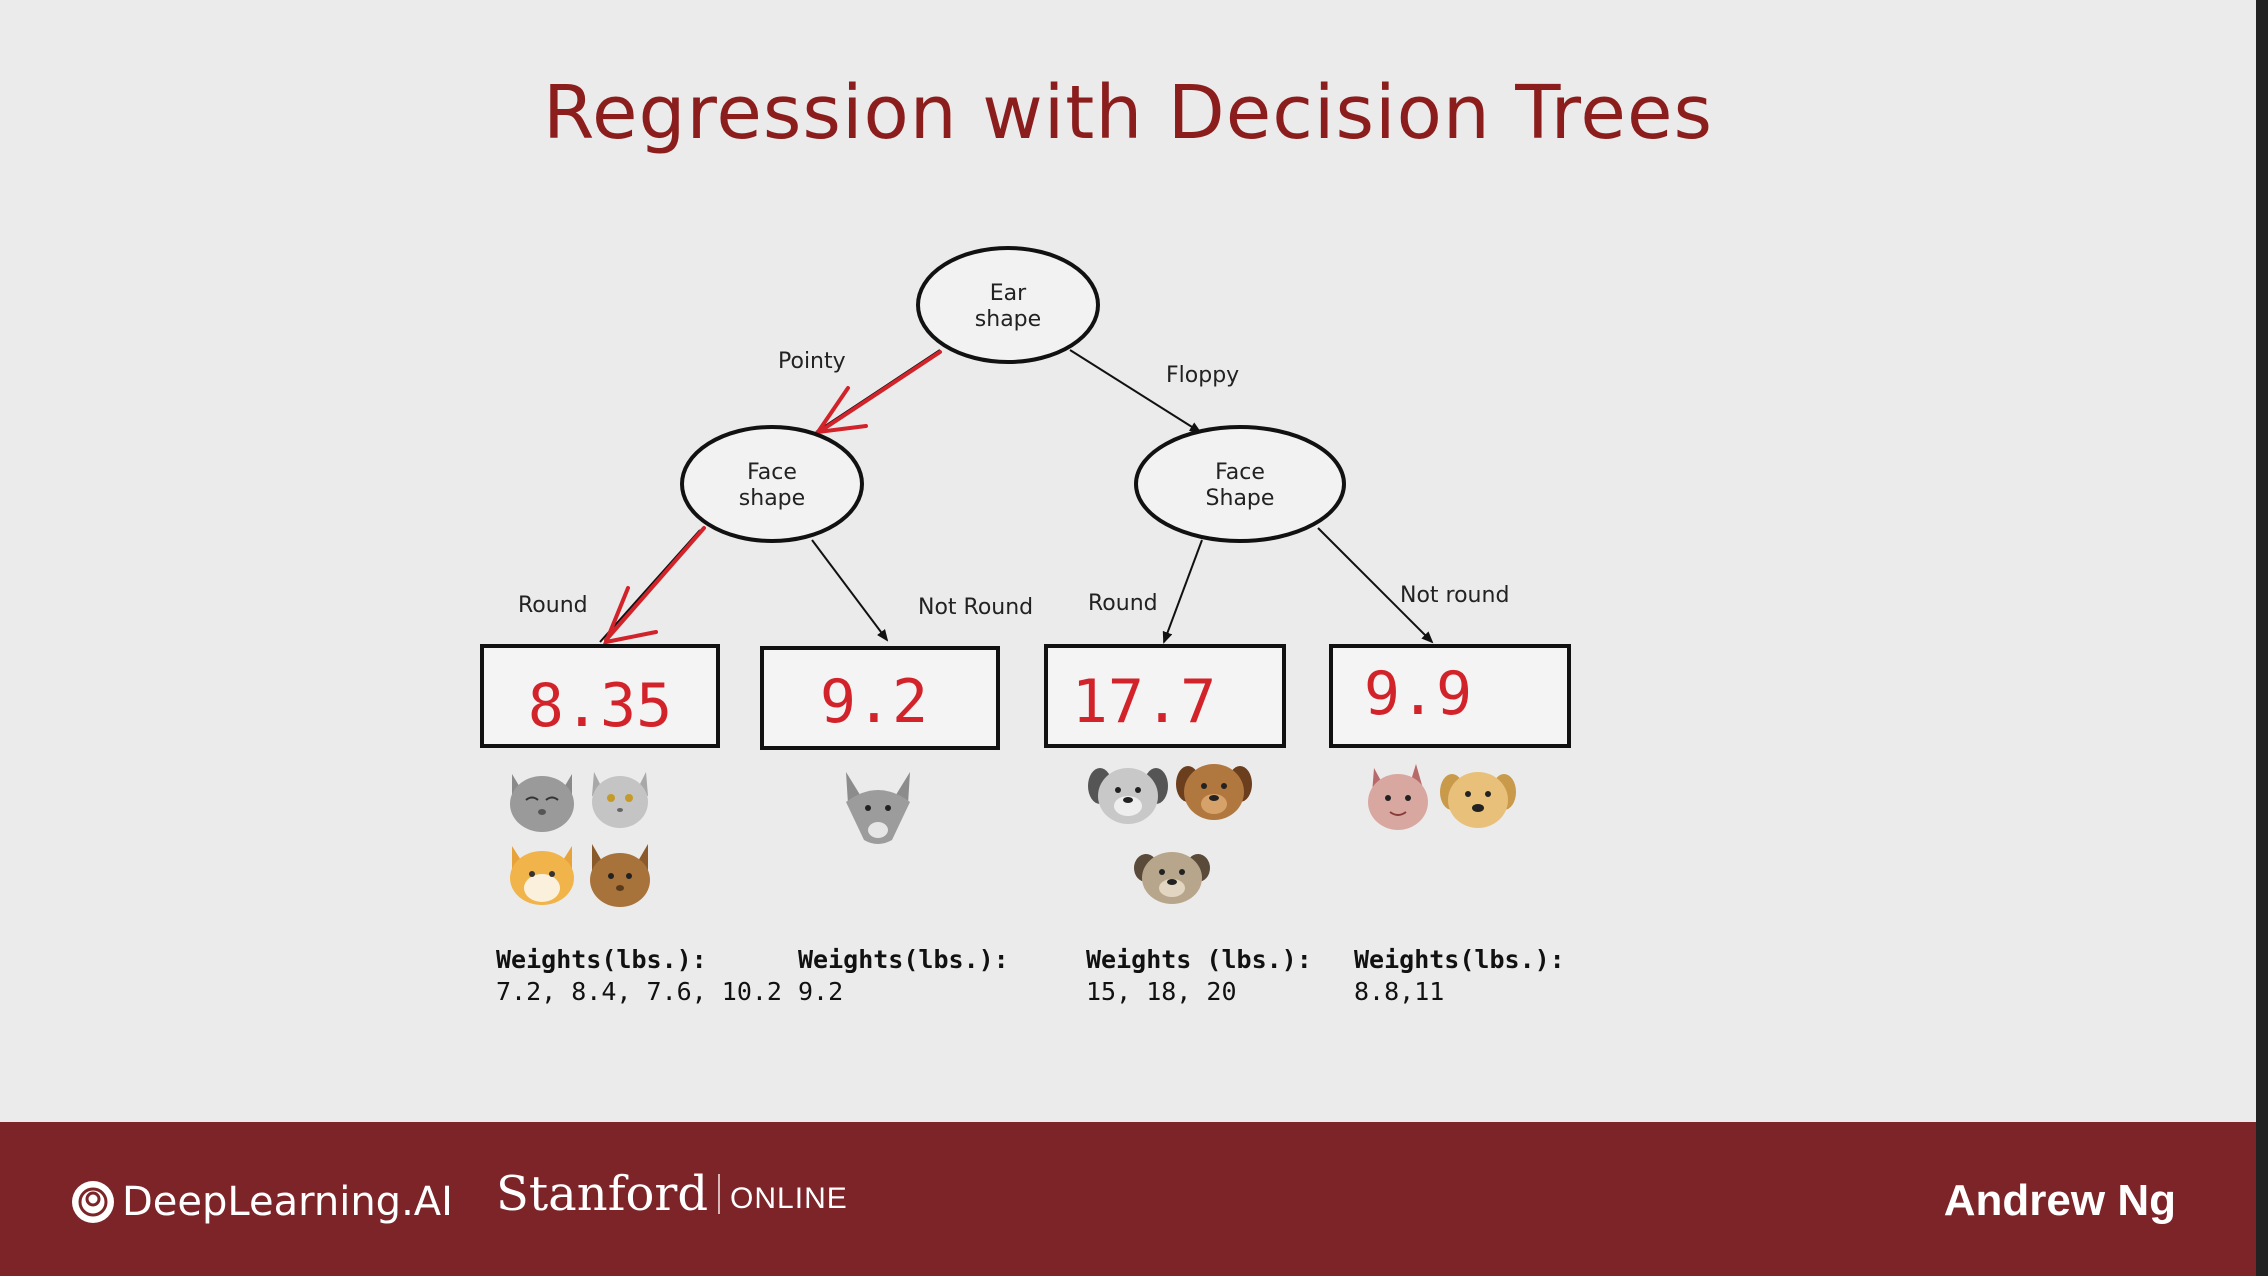  I want to click on node-right: Face Shape, so click(1240, 484).